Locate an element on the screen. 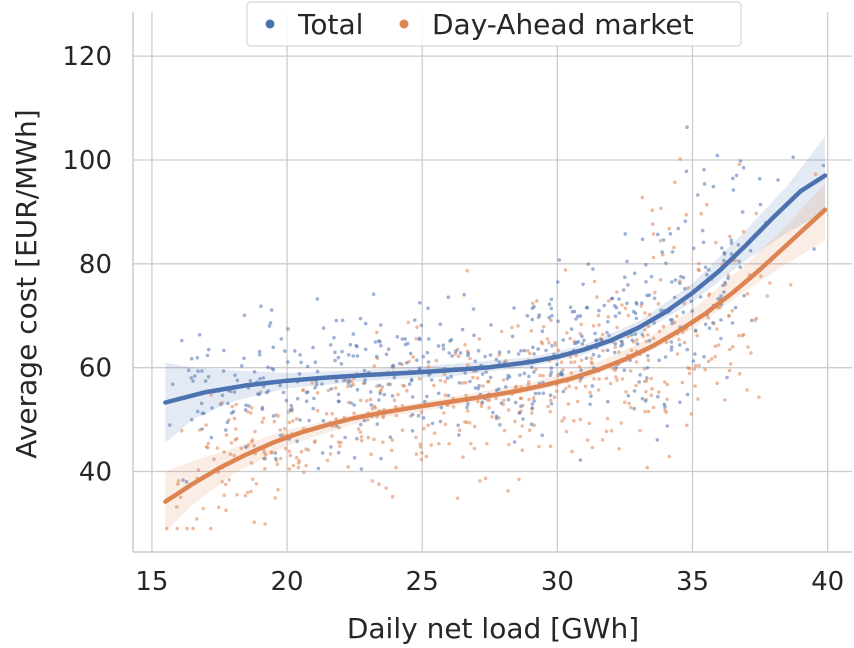 The width and height of the screenshot is (854, 648). y-tick-label: 120 is located at coordinates (87, 57).